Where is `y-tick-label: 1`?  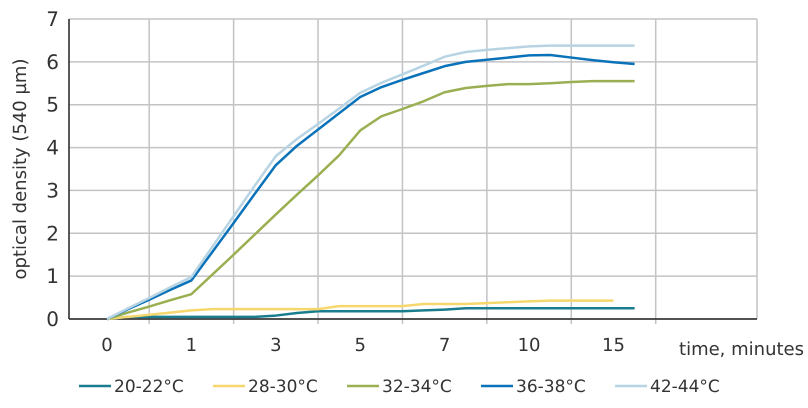 y-tick-label: 1 is located at coordinates (52, 276).